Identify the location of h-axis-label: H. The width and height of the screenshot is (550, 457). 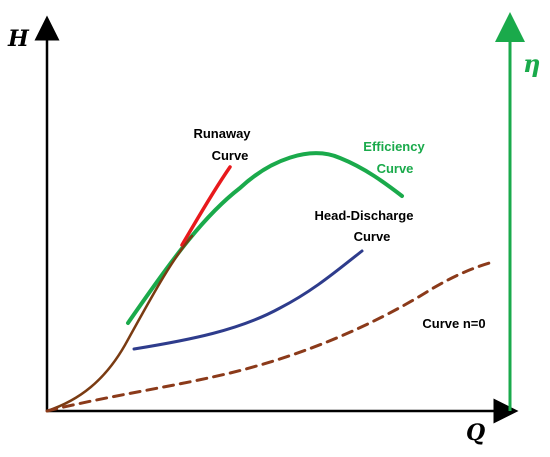
(18, 39).